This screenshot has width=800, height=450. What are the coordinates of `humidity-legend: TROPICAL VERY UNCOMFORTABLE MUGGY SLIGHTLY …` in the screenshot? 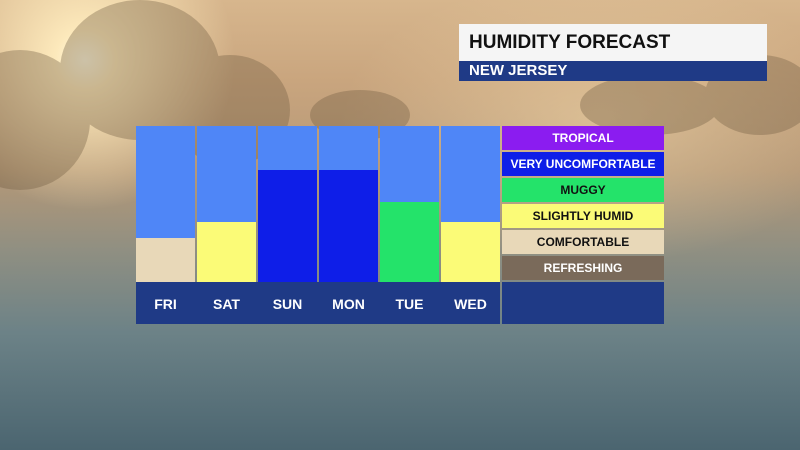 It's located at (583, 204).